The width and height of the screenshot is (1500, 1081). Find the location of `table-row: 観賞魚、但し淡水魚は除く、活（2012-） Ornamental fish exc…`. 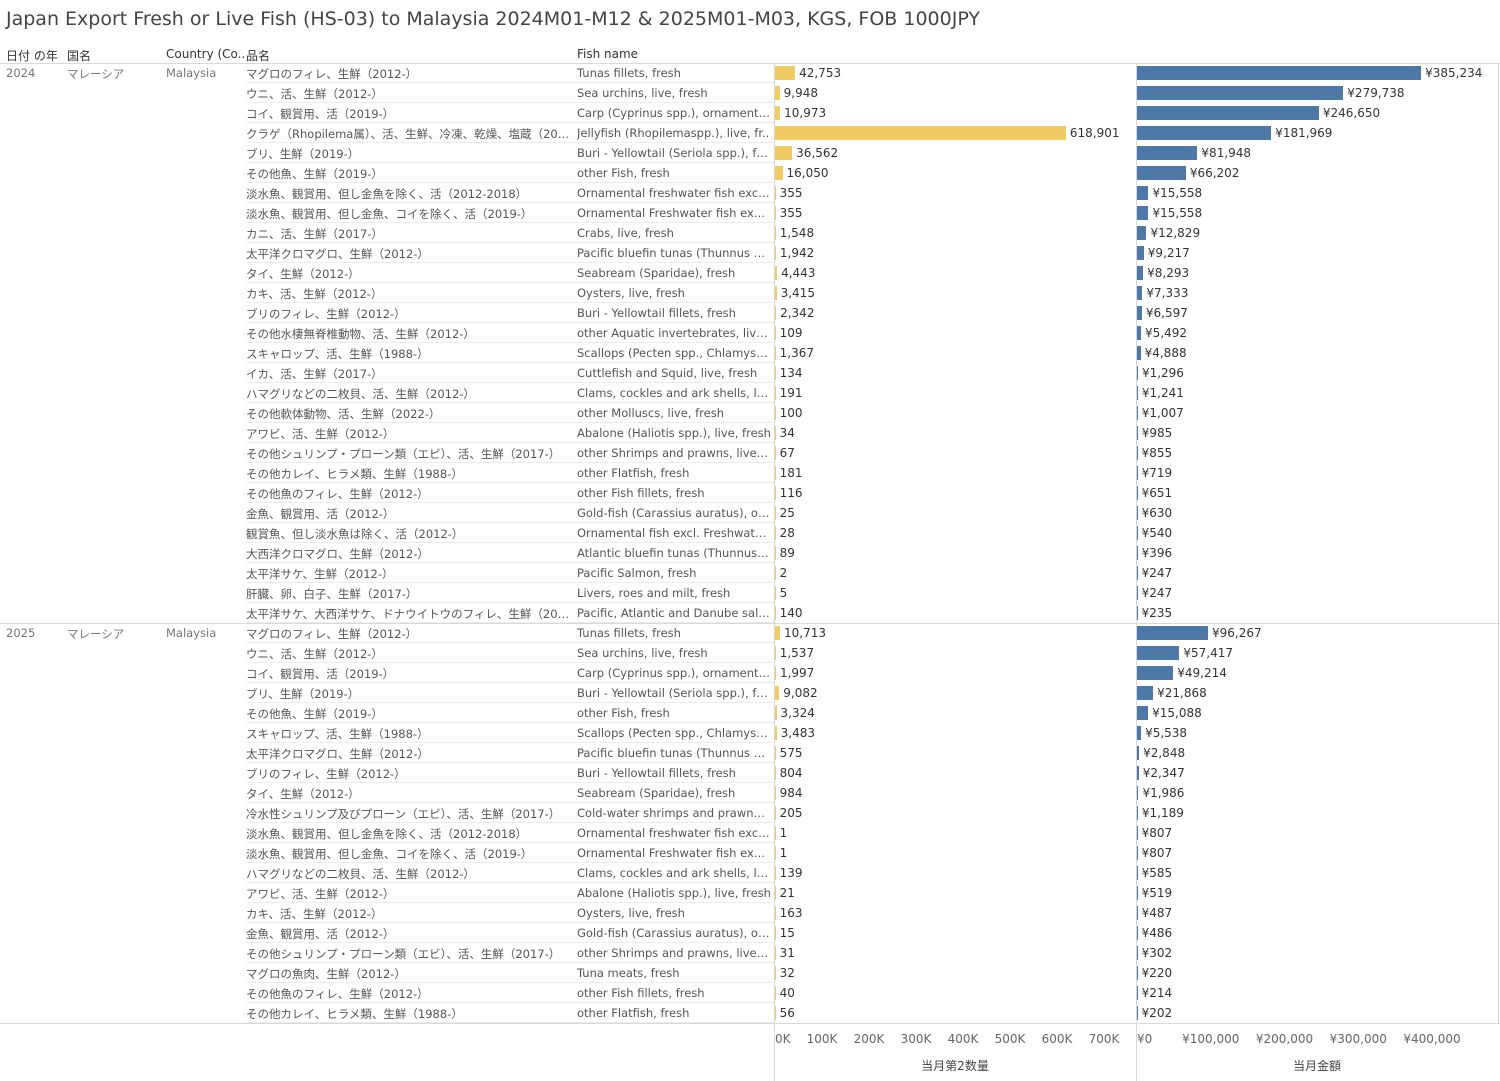

table-row: 観賞魚、但し淡水魚は除く、活（2012-） Ornamental fish exc… is located at coordinates (750, 533).